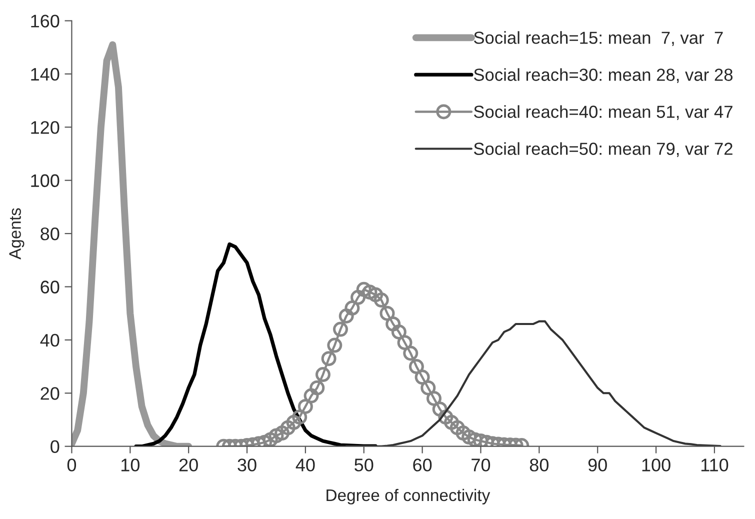 This screenshot has height=519, width=755. I want to click on y-tick-label: 20, so click(50, 393).